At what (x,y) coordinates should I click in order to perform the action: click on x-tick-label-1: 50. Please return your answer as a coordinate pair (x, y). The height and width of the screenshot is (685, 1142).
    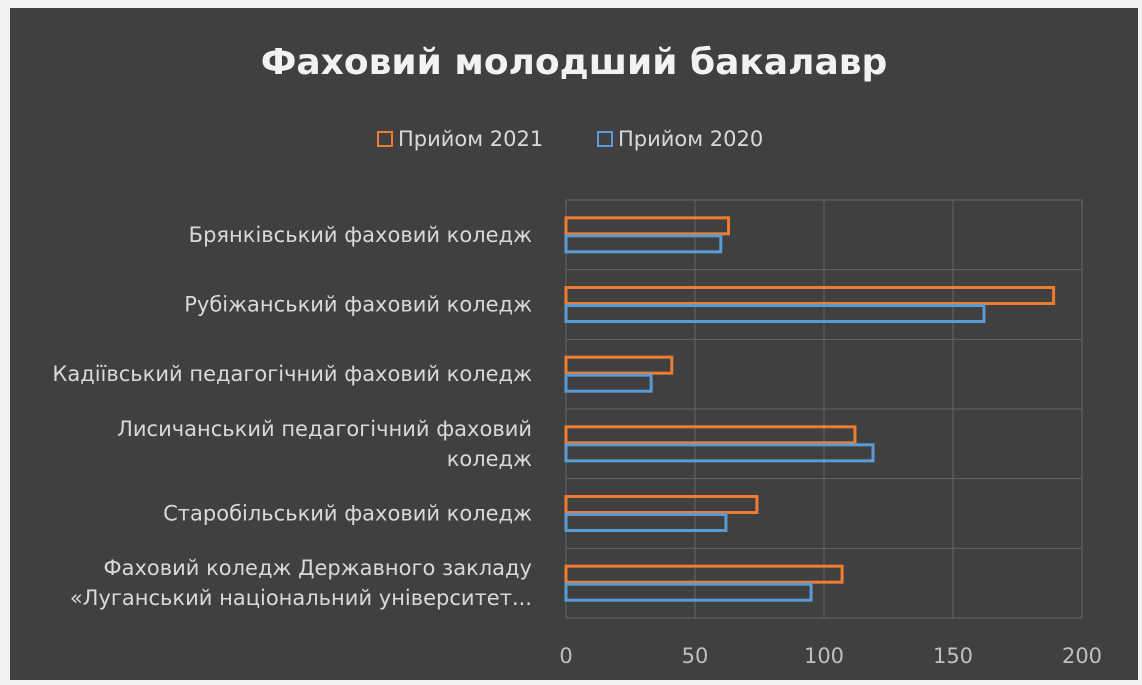
    Looking at the image, I should click on (695, 656).